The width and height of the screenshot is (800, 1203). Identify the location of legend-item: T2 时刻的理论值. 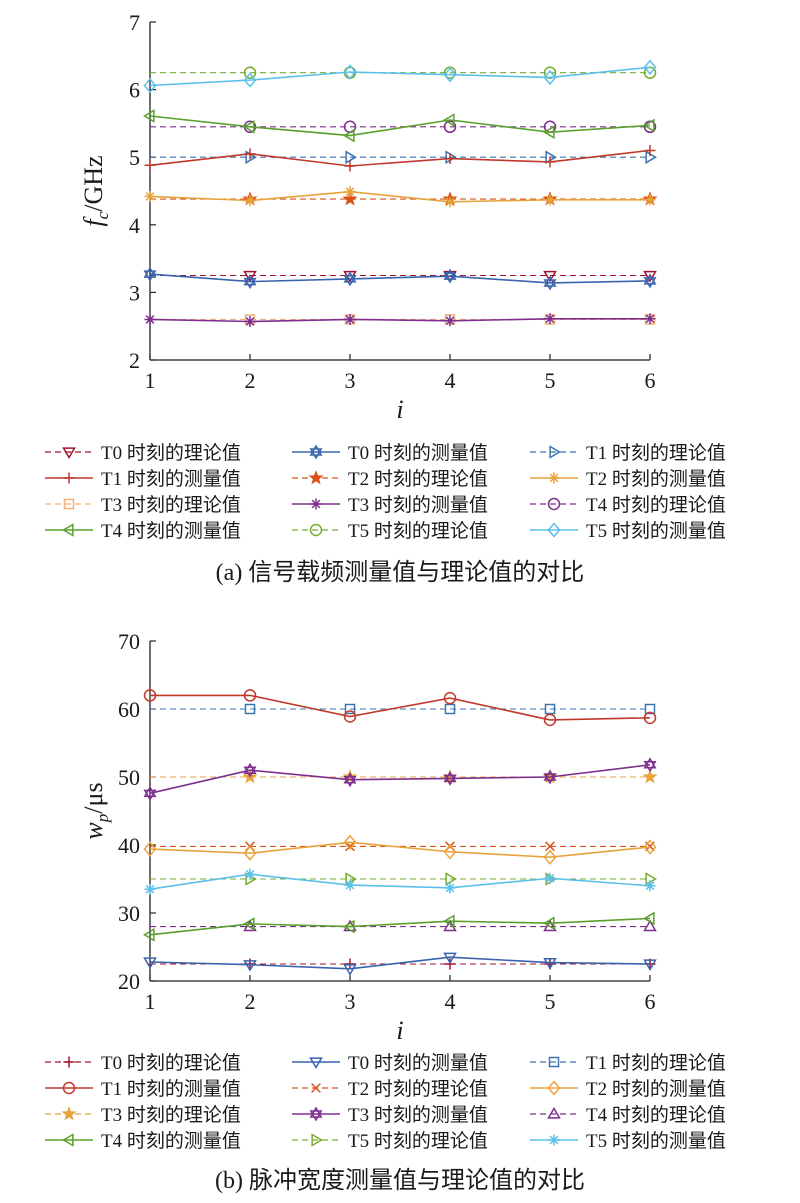
(390, 1089).